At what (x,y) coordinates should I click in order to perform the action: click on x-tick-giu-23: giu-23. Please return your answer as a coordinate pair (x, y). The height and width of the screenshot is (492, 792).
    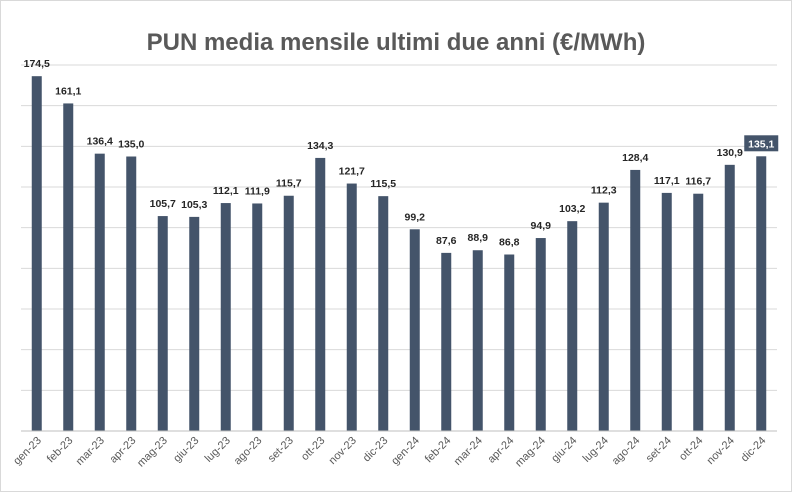
    Looking at the image, I should click on (186, 450).